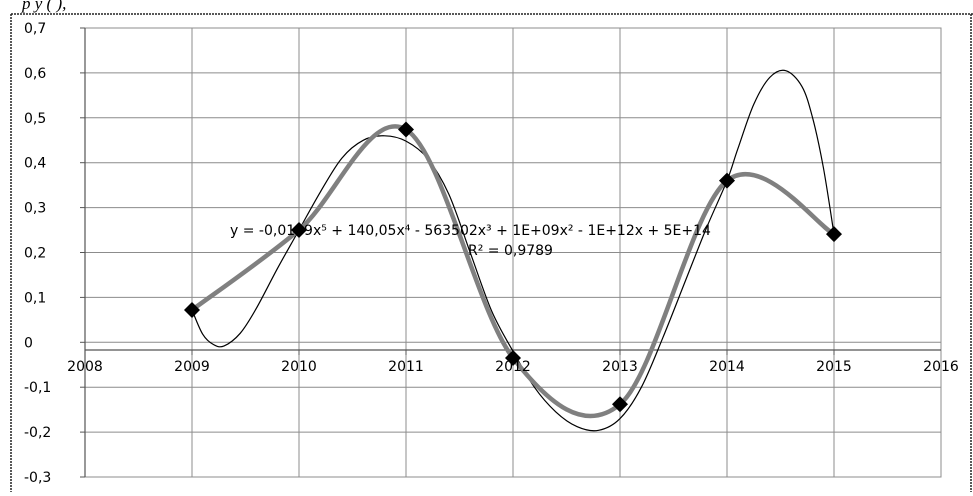 The width and height of the screenshot is (973, 496). I want to click on y-tick-label: 0,5, so click(35, 119).